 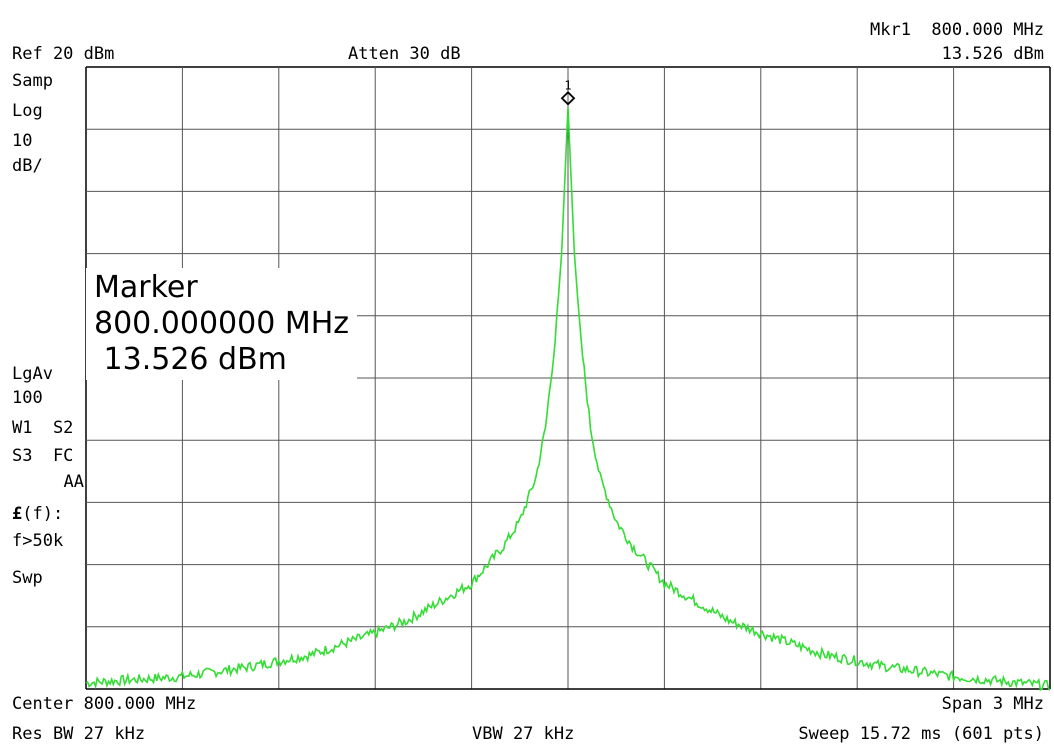 I want to click on average-mode-label: LgAv, so click(x=32, y=374).